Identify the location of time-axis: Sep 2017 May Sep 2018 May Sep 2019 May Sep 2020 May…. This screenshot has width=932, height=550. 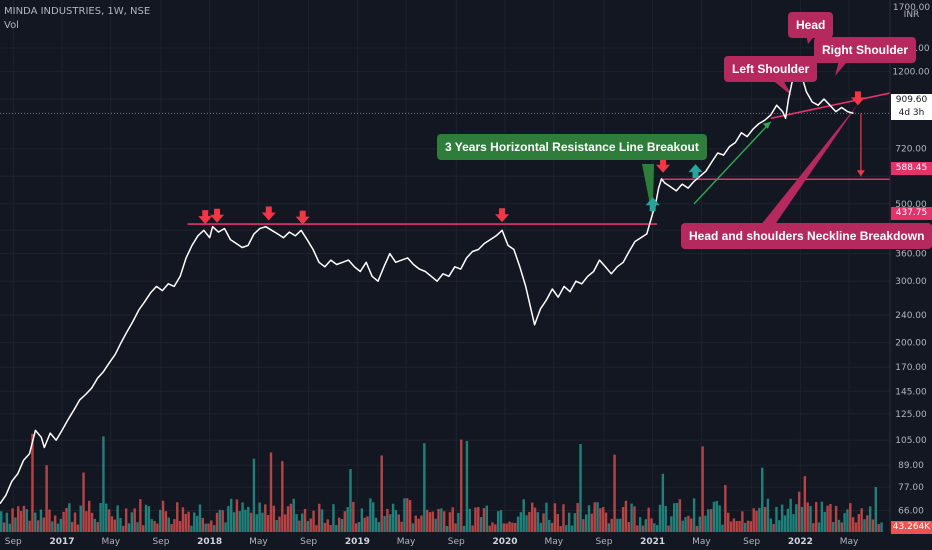
(432, 542).